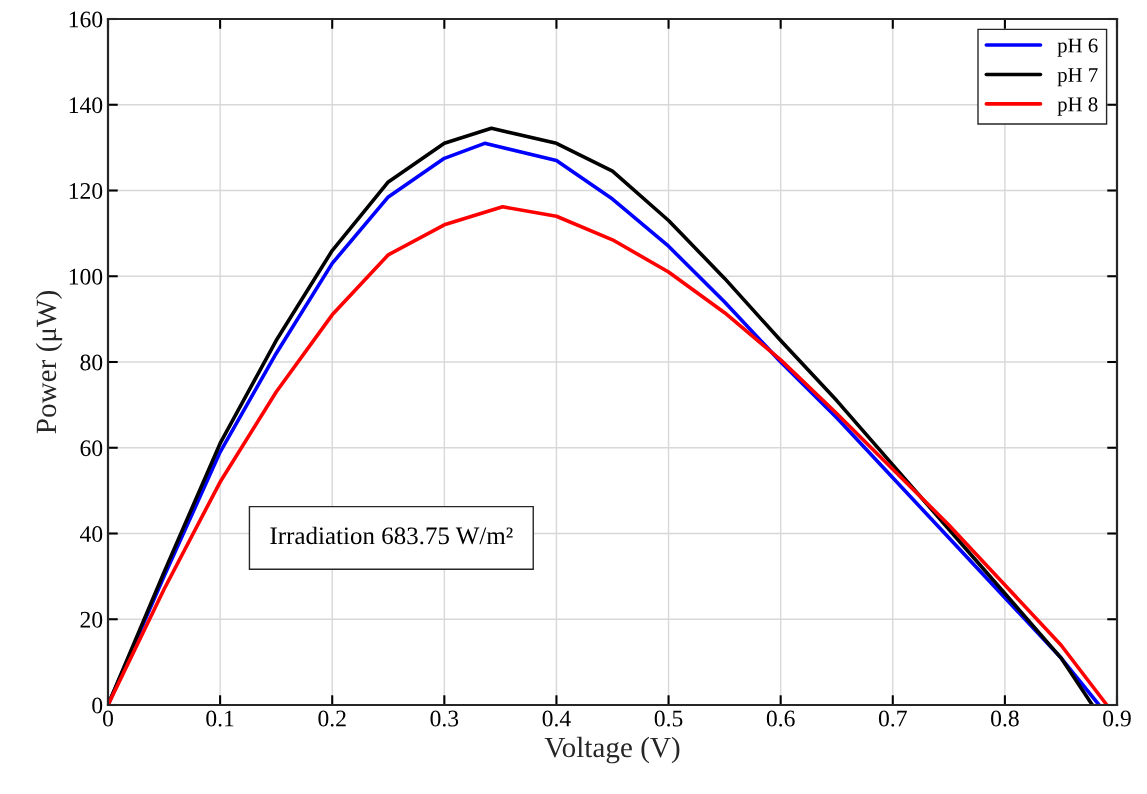 The width and height of the screenshot is (1147, 794). Describe the element at coordinates (1117, 718) in the screenshot. I see `x-tick-label: 0.9` at that location.